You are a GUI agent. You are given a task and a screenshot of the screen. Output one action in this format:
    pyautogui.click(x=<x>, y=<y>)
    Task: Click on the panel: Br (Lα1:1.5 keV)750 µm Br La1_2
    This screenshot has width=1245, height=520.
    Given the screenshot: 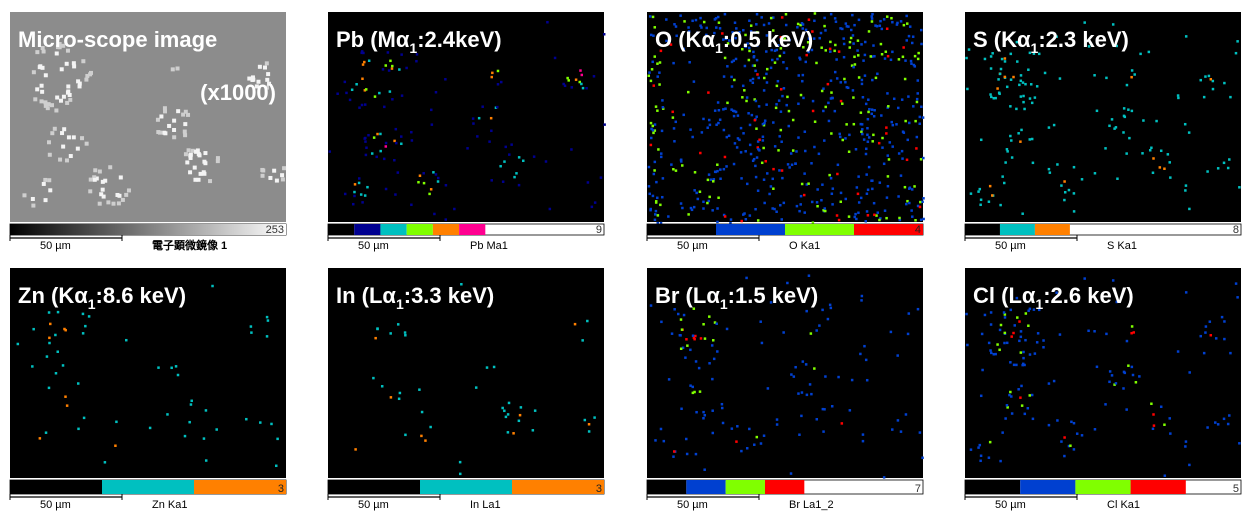 What is the action you would take?
    pyautogui.click(x=785, y=389)
    